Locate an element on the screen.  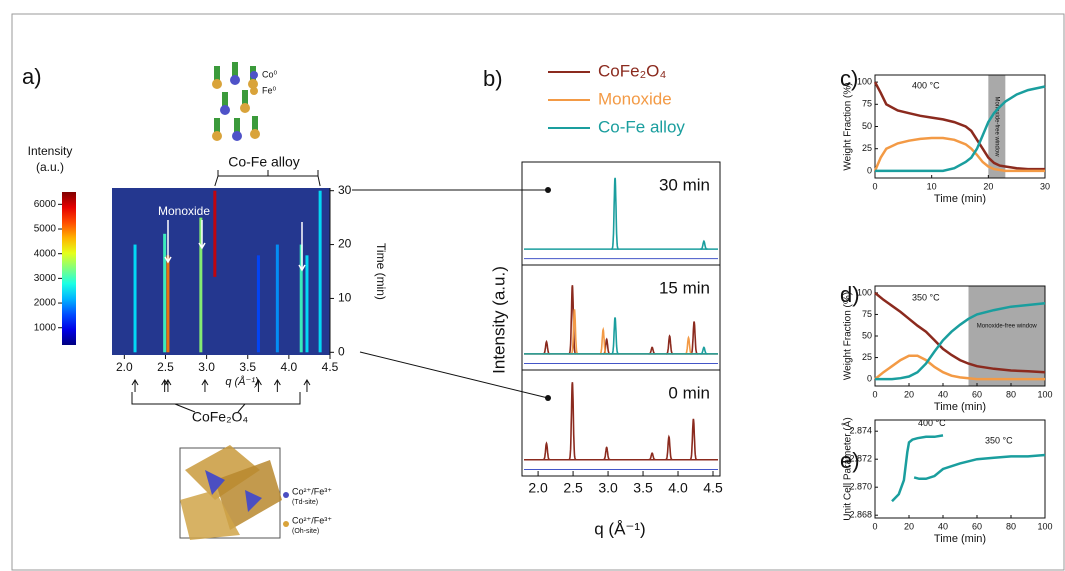
y-tick-label: 2.868 is located at coordinates (860, 515).